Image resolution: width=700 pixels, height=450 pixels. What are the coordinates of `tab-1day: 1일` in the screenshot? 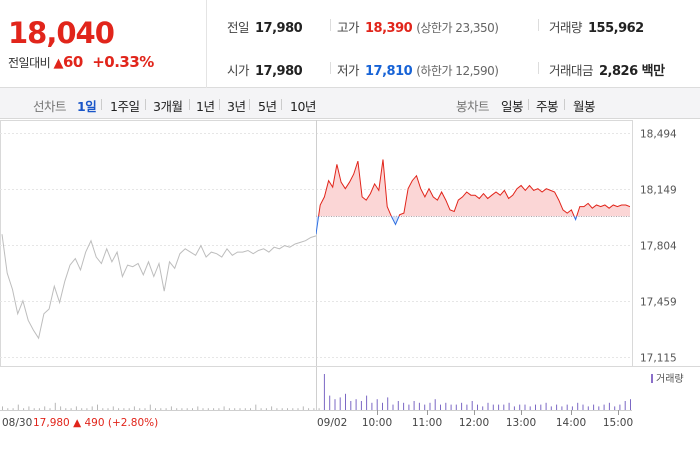 It's located at (87, 106).